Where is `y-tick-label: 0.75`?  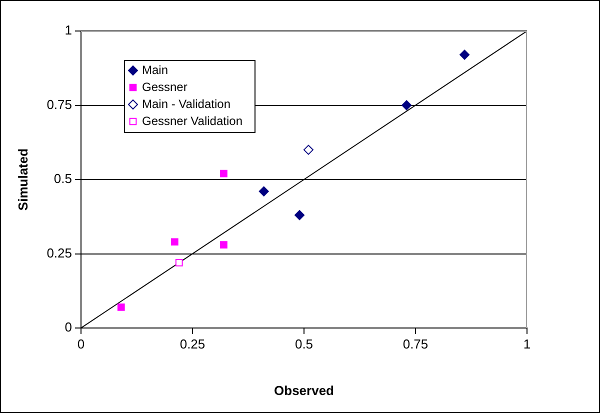 y-tick-label: 0.75 is located at coordinates (59, 104).